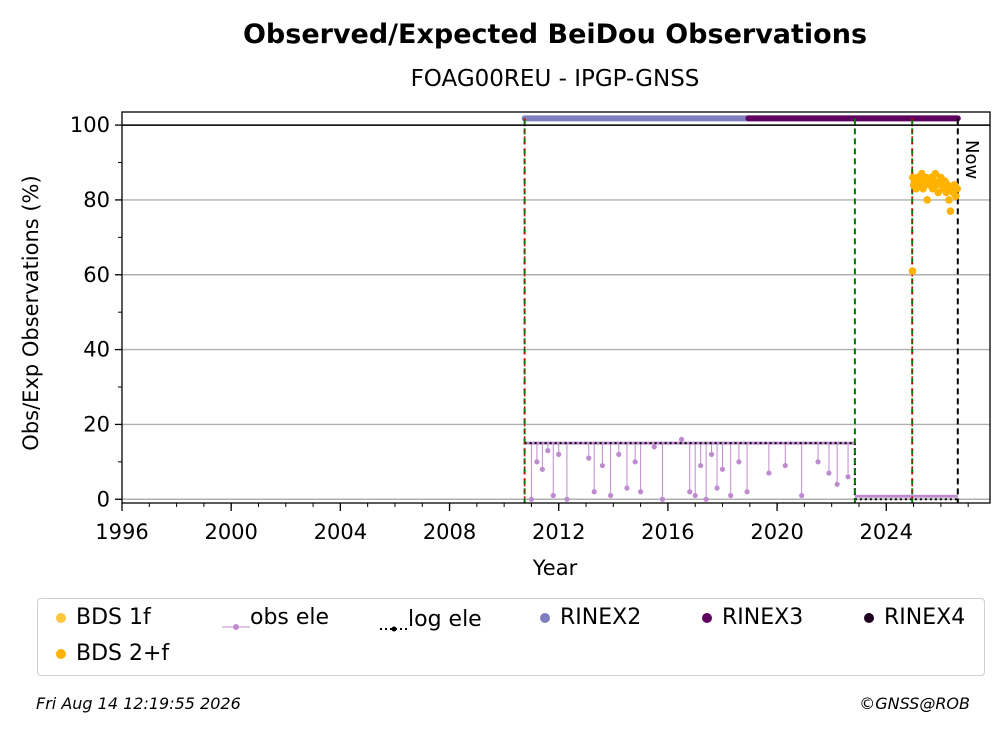 This screenshot has width=1008, height=734. What do you see at coordinates (545, 618) in the screenshot?
I see `legend-marker-rinex2` at bounding box center [545, 618].